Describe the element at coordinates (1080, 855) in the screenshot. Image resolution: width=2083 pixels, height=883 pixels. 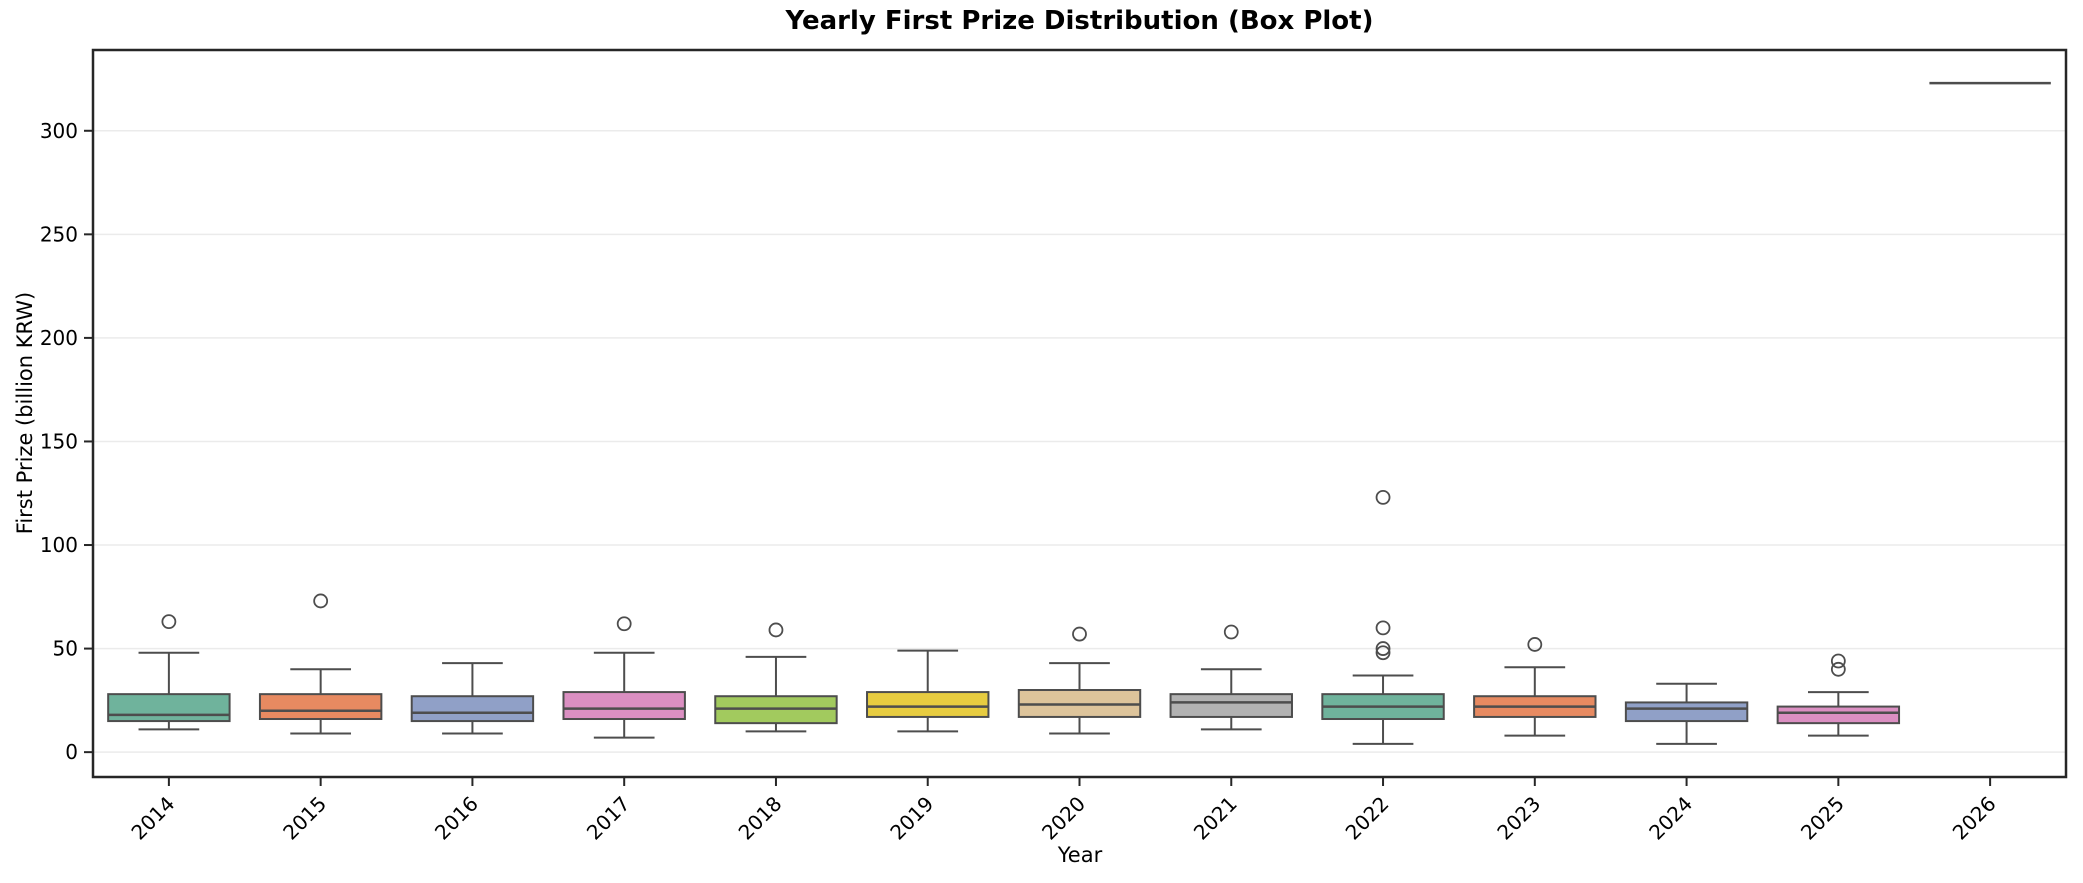
I see `x-axis-label: Year` at that location.